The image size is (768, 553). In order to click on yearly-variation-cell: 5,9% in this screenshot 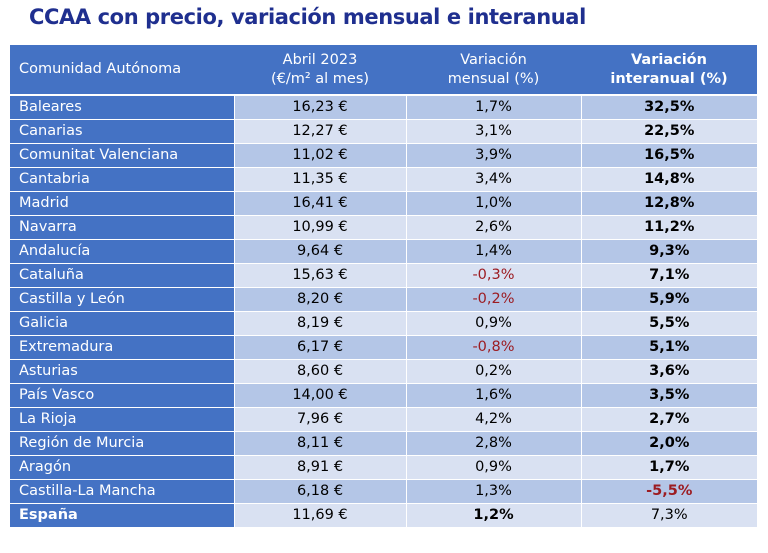, I will do `click(668, 299)`.